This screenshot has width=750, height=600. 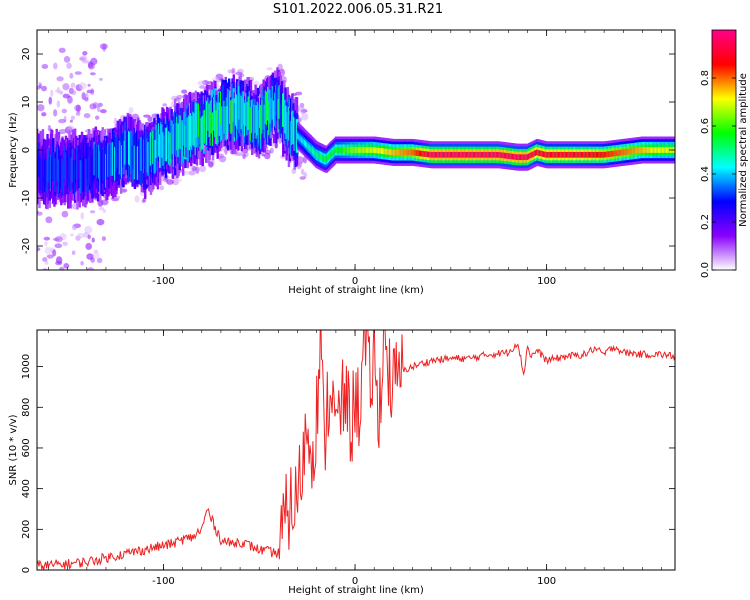 I want to click on snr-x-axis-label: Height of straight line (km), so click(x=356, y=590).